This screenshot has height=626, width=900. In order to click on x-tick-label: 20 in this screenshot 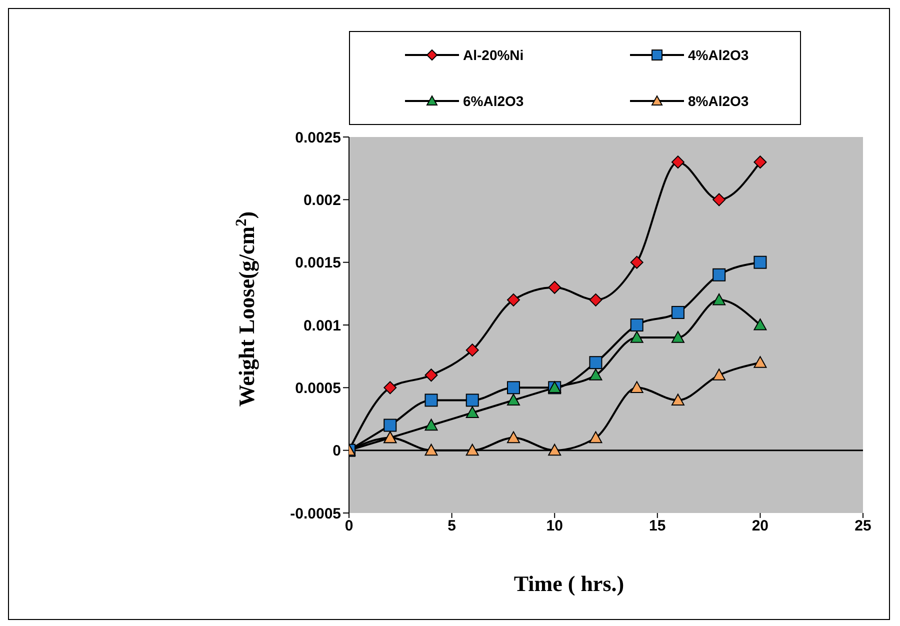, I will do `click(760, 526)`.